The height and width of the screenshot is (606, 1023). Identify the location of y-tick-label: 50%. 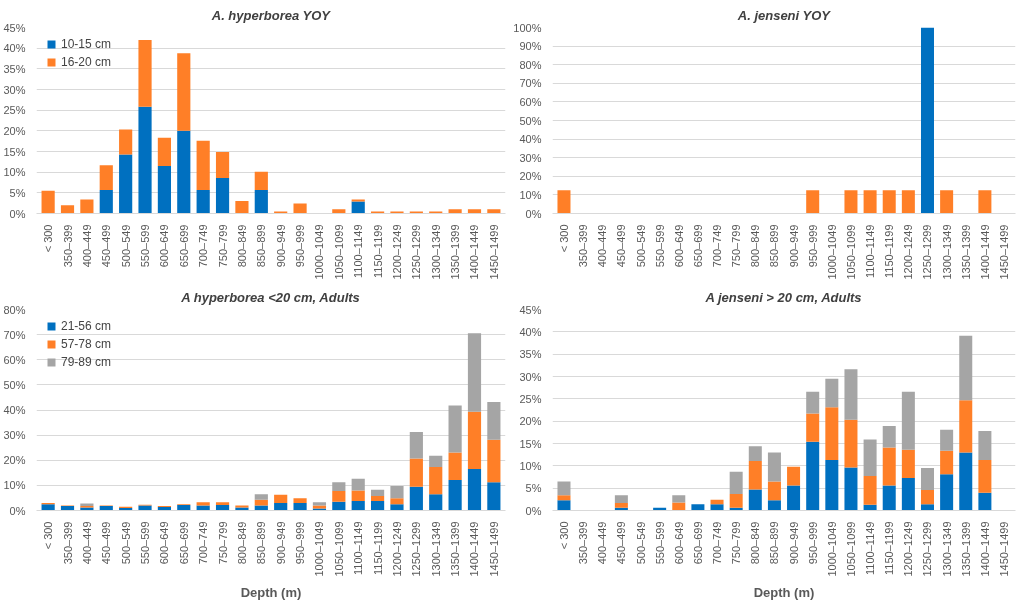
(14, 384).